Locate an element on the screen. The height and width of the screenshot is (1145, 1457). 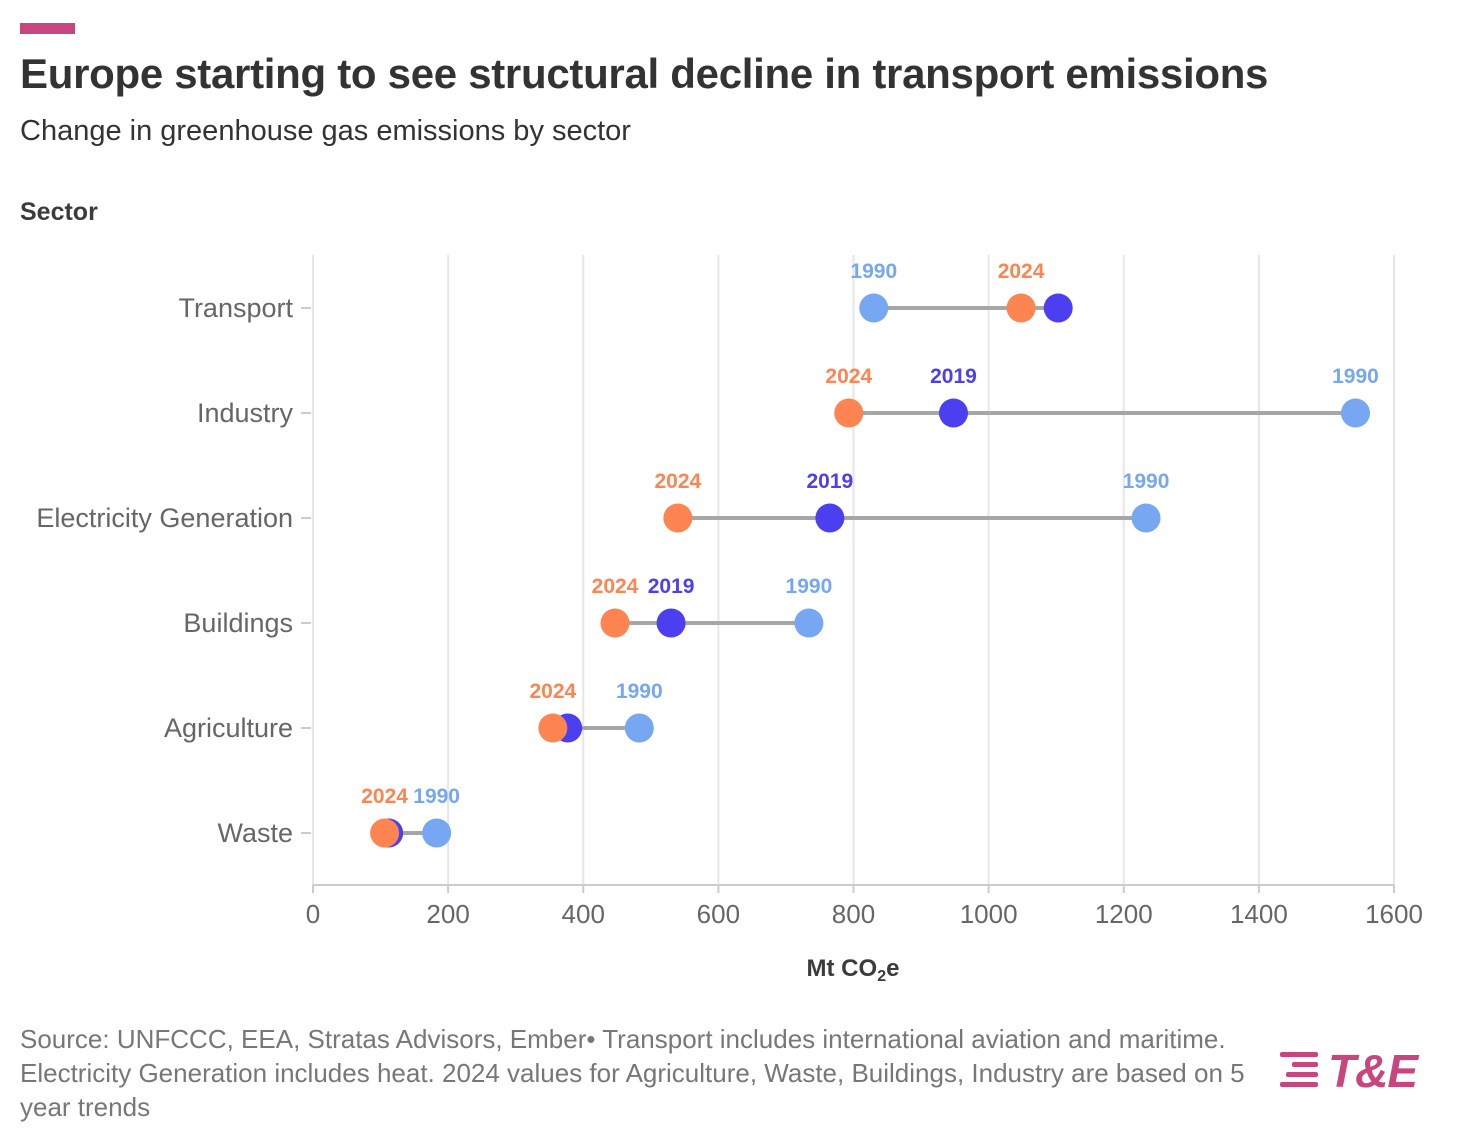
x-axis-title-main: Mt CO is located at coordinates (842, 968).